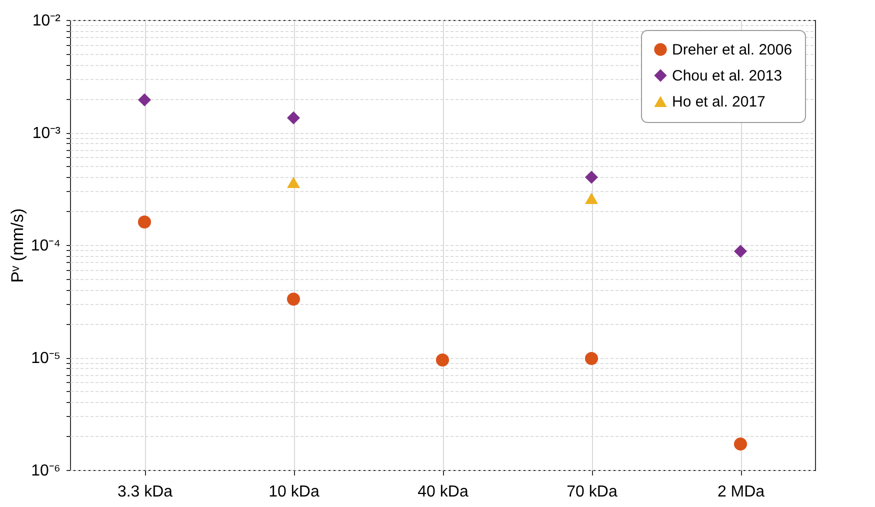 This screenshot has height=507, width=875. Describe the element at coordinates (45, 358) in the screenshot. I see `y-tick-label: 10⁻⁵` at that location.